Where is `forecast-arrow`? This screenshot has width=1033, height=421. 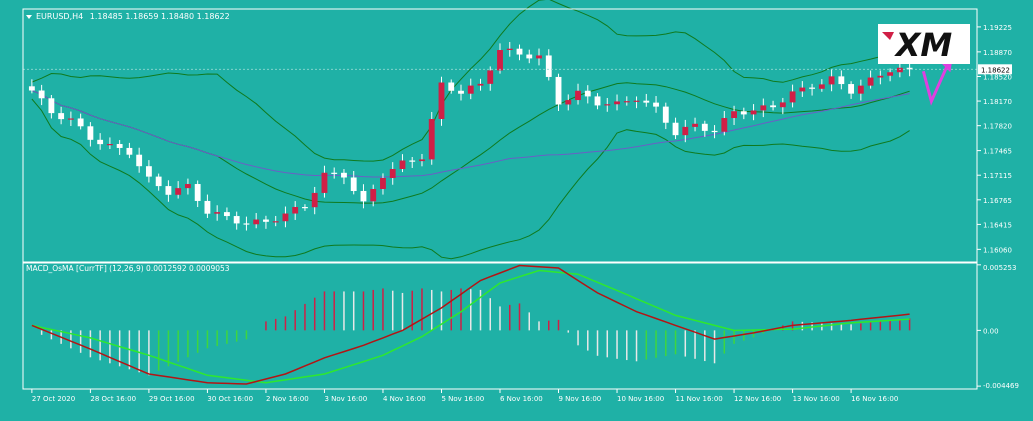 forecast-arrow is located at coordinates (935, 85).